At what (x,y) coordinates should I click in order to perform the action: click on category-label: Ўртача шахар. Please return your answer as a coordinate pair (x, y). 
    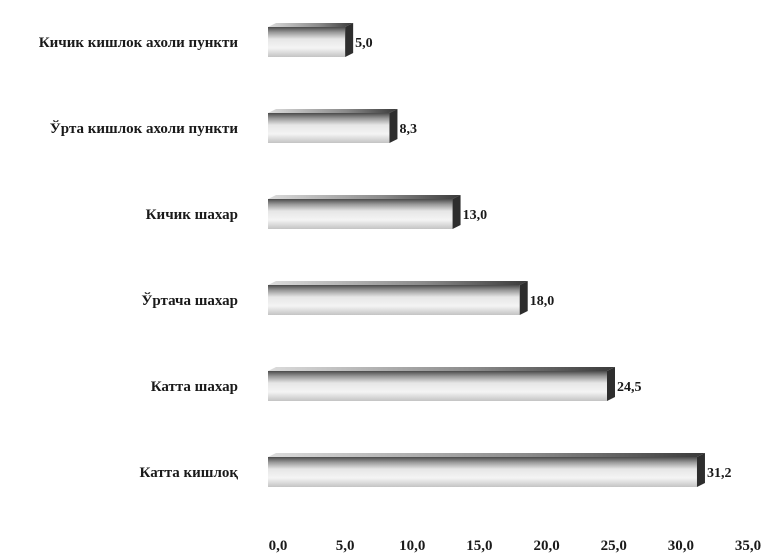
    Looking at the image, I should click on (189, 300).